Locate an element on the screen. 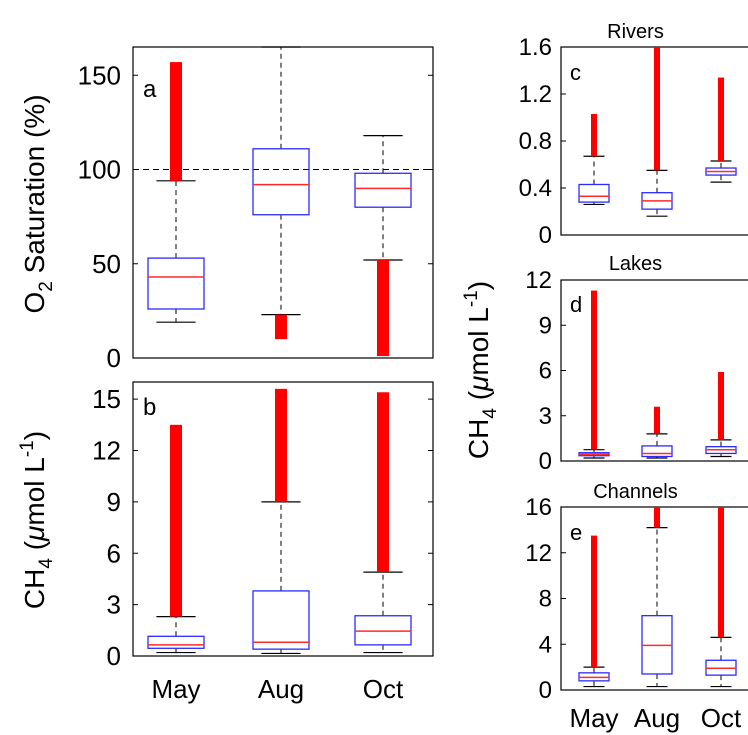 The height and width of the screenshot is (735, 748). y-axis-label-b: CH4 (μmol L-1) is located at coordinates (37, 520).